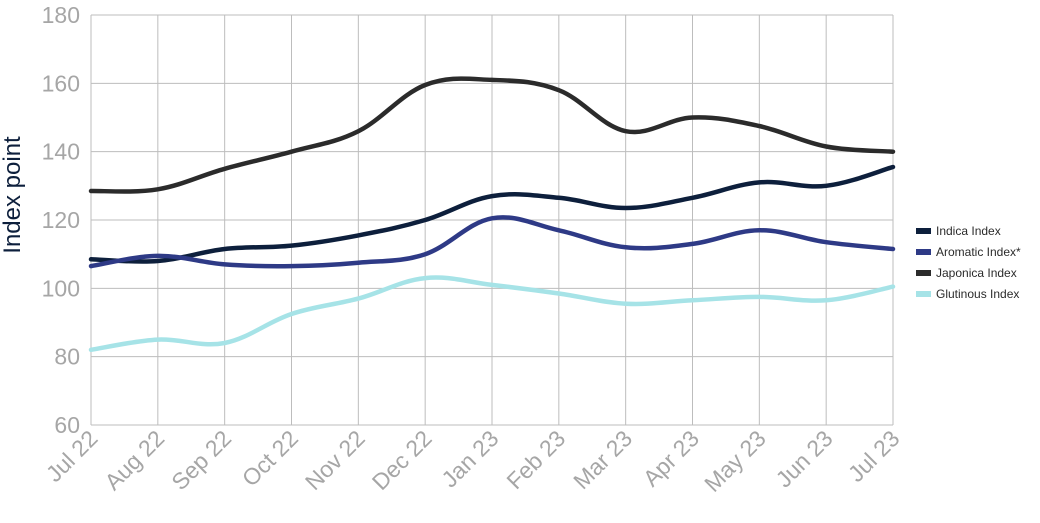 Image resolution: width=1040 pixels, height=523 pixels. I want to click on x-tick-label: May 23, so click(735, 461).